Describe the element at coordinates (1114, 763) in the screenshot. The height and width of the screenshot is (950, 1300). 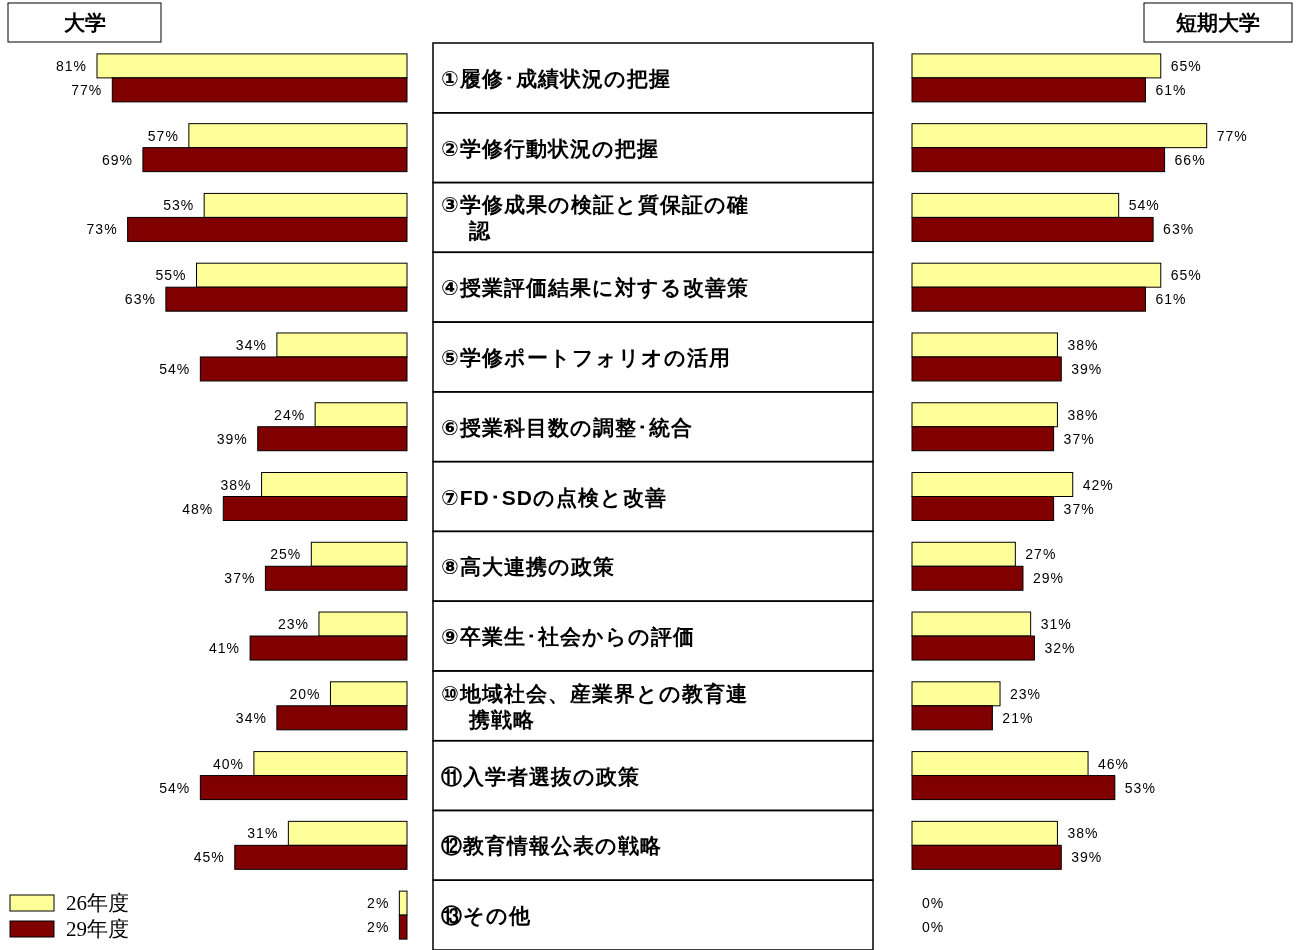
I see `data-label: 46%` at that location.